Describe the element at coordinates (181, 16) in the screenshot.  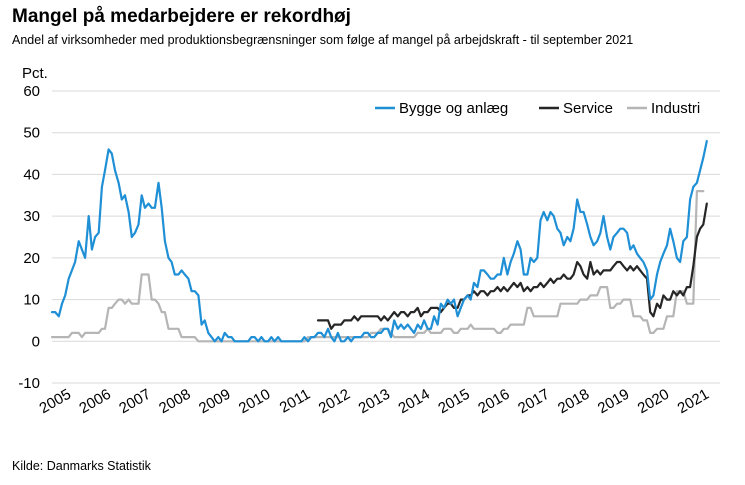
I see `chart-title: Mangel på medarbejdere er rekordhøj` at that location.